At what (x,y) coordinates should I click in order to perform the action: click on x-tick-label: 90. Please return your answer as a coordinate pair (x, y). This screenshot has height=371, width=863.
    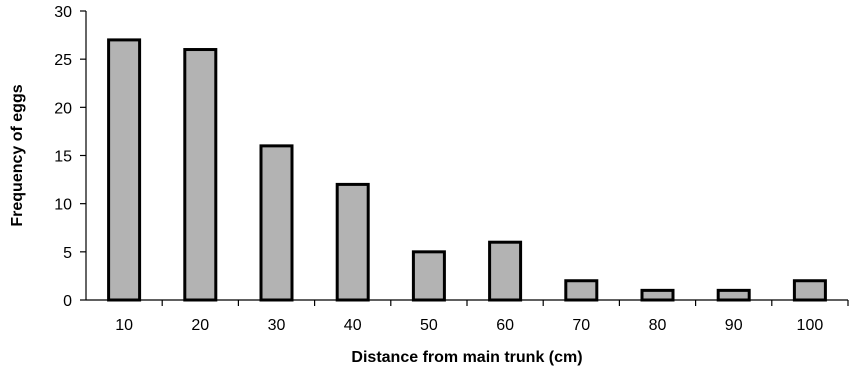
    Looking at the image, I should click on (734, 325).